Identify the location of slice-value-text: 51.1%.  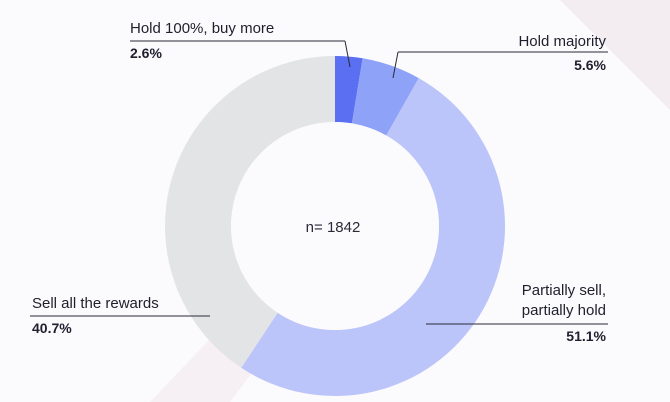
(586, 336).